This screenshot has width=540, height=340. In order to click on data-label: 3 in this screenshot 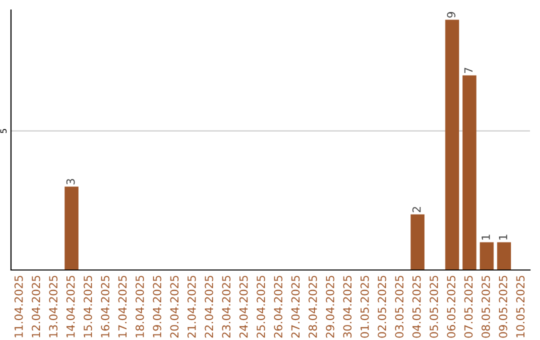, I will do `click(70, 181)`.